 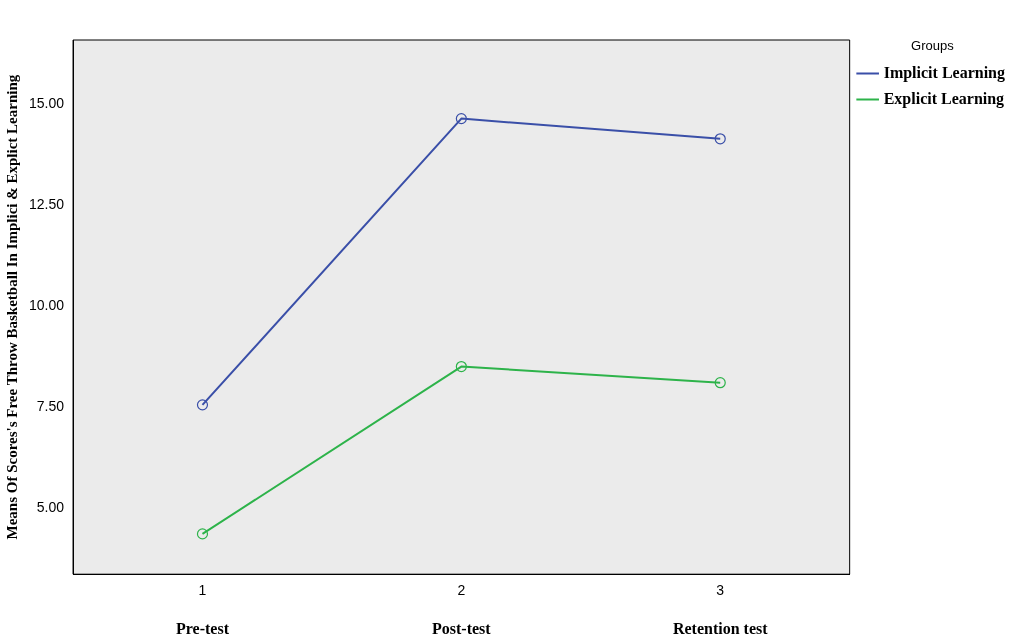 I want to click on y-tick-label: 5.00, so click(x=50, y=506).